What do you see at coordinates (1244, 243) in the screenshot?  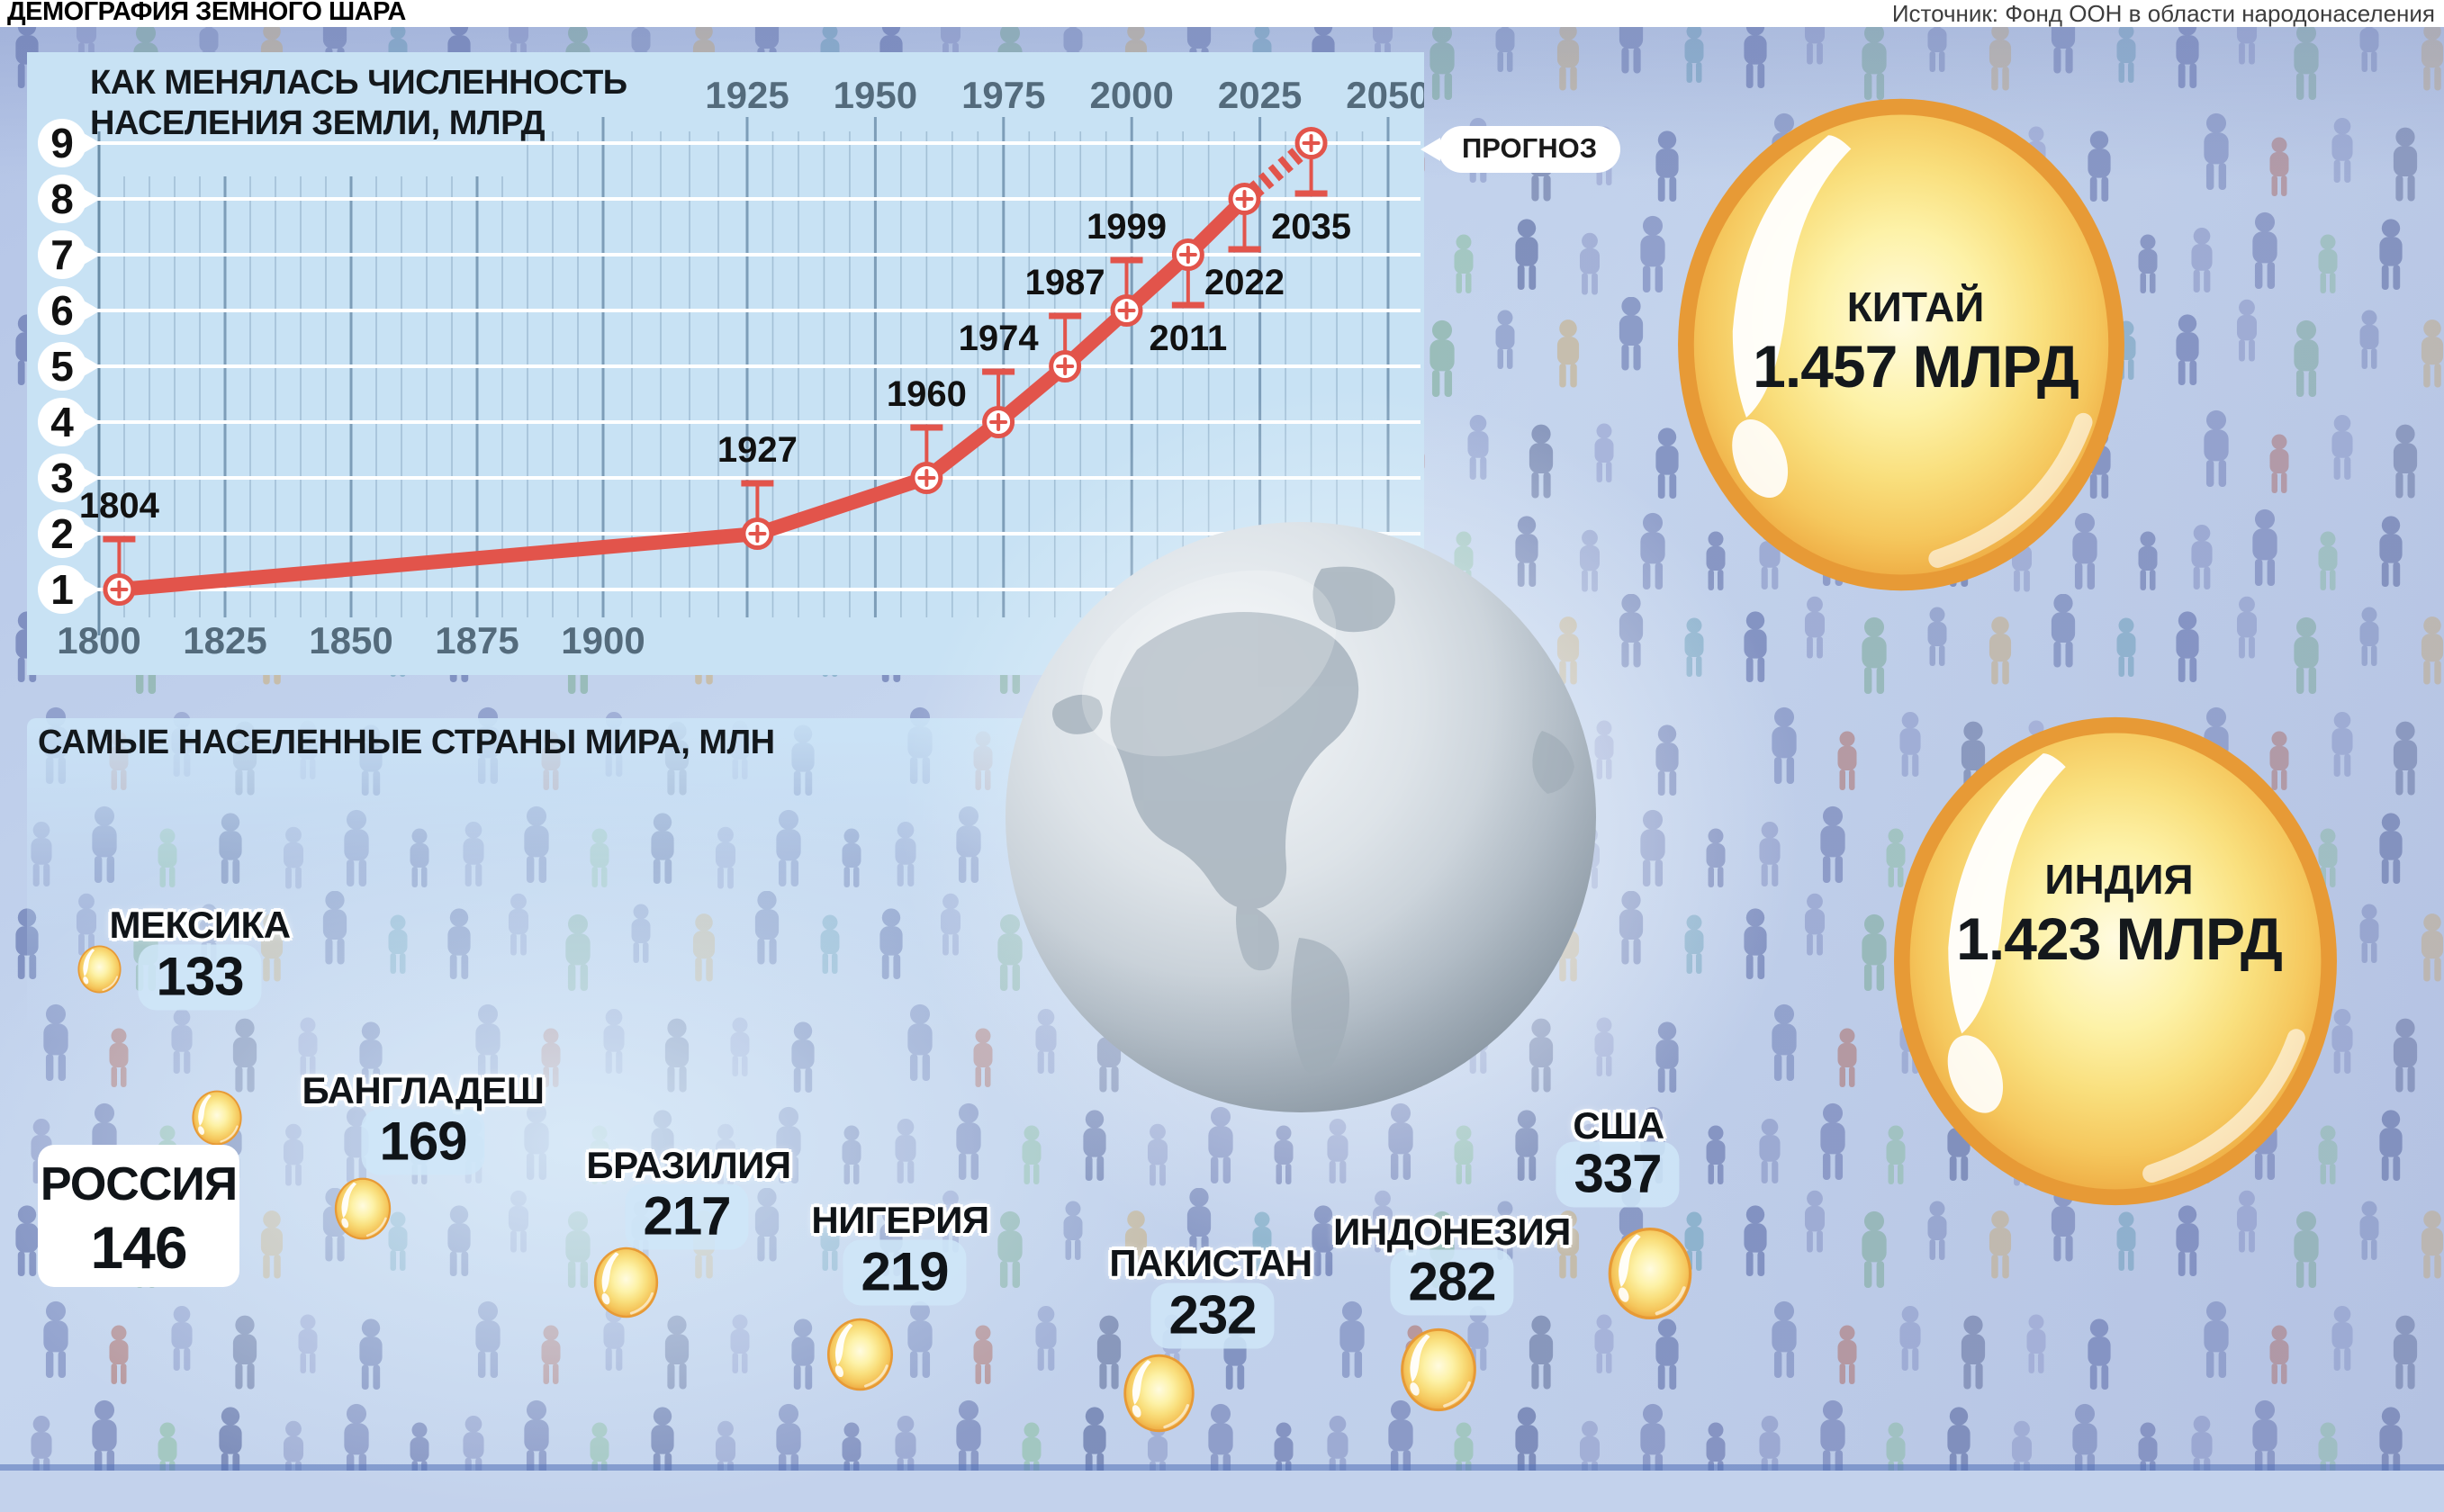 I see `data-point: 2022` at bounding box center [1244, 243].